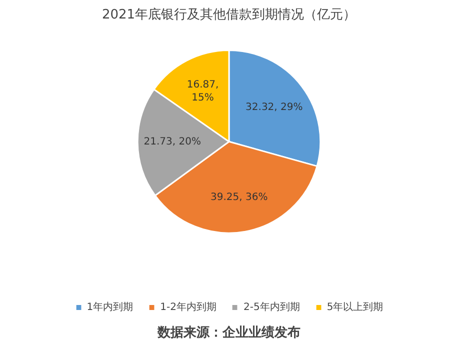 The width and height of the screenshot is (457, 345). I want to click on data-label: 32.32, 29%, so click(274, 107).